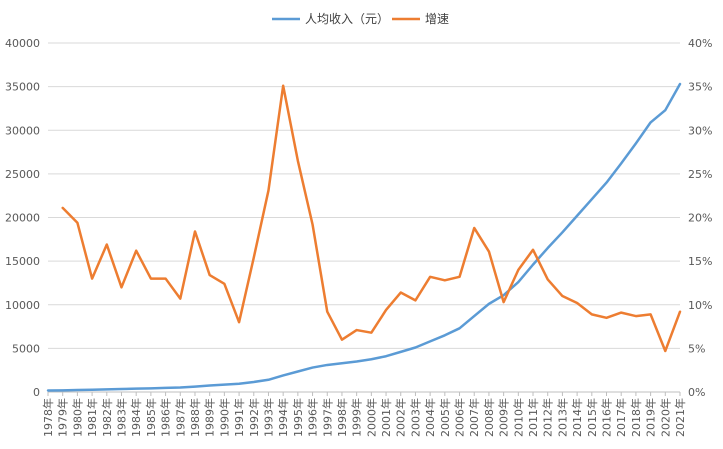  What do you see at coordinates (533, 417) in the screenshot?
I see `x-tick-label: 2011年` at bounding box center [533, 417].